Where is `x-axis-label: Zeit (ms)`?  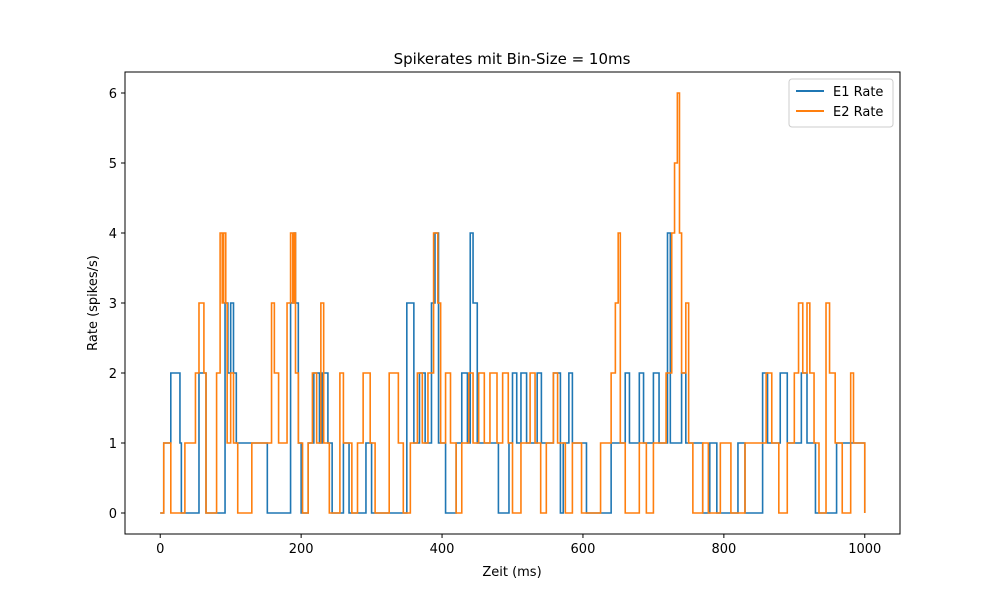 x-axis-label: Zeit (ms) is located at coordinates (511, 572).